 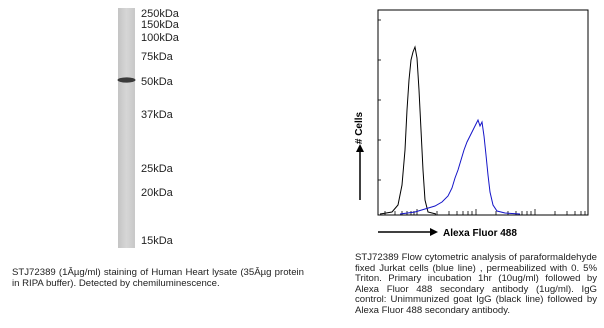 I want to click on marker-label: 15kDa, so click(x=157, y=241).